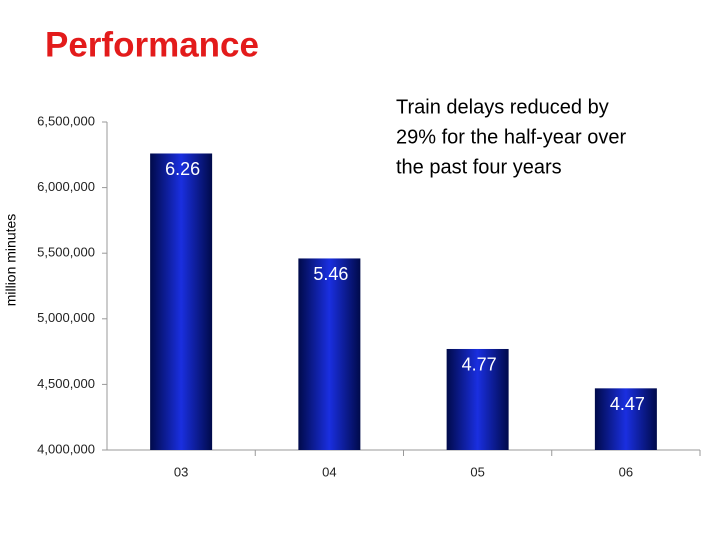 Image resolution: width=720 pixels, height=540 pixels. What do you see at coordinates (477, 471) in the screenshot?
I see `x-tick-label: 05` at bounding box center [477, 471].